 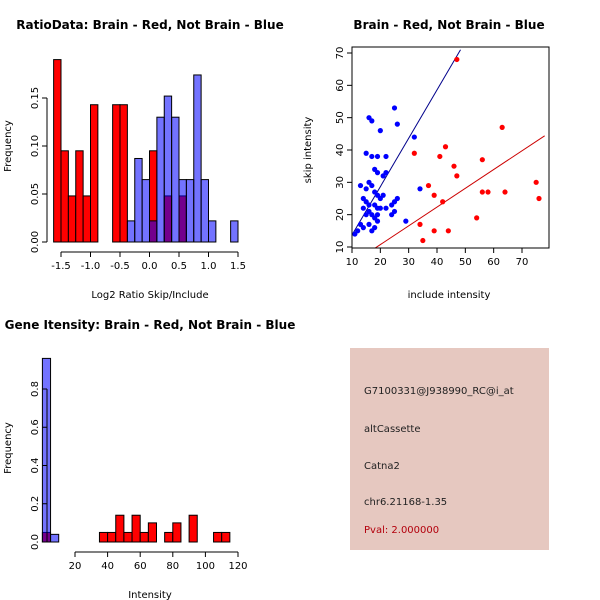 I want to click on scatter-fit-line-brain, so click(x=459, y=191).